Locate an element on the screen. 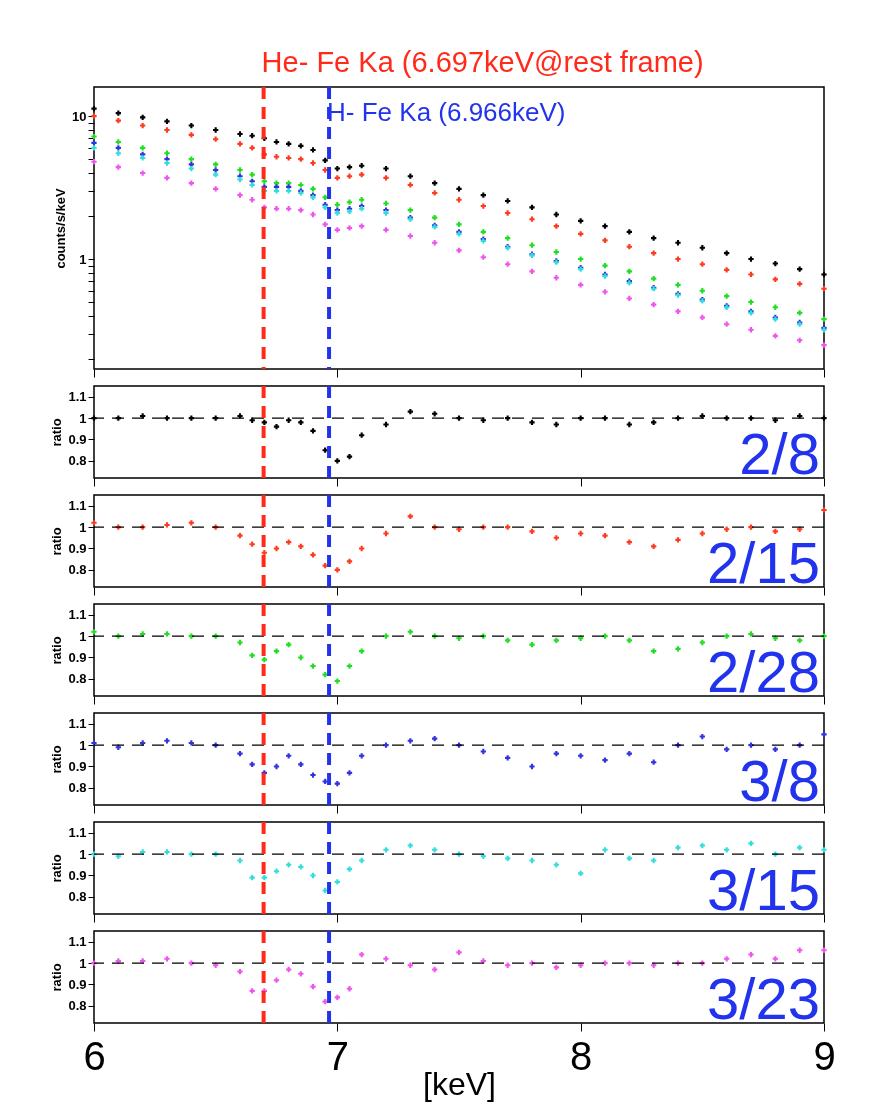 The height and width of the screenshot is (1107, 895). ref-line-label: He- Fe Ka (6.697keV@rest frame) is located at coordinates (482, 62).